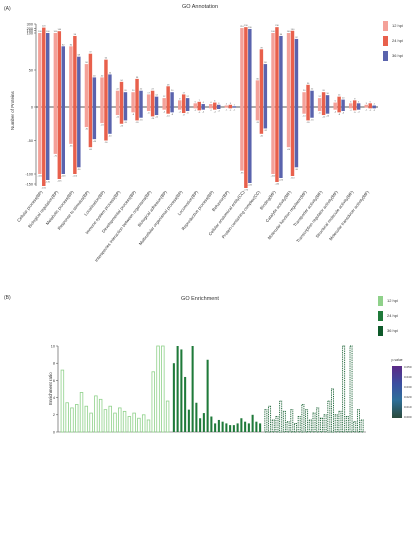 The height and width of the screenshot is (550, 417). I want to click on legend-item: 24 hpi, so click(393, 40).